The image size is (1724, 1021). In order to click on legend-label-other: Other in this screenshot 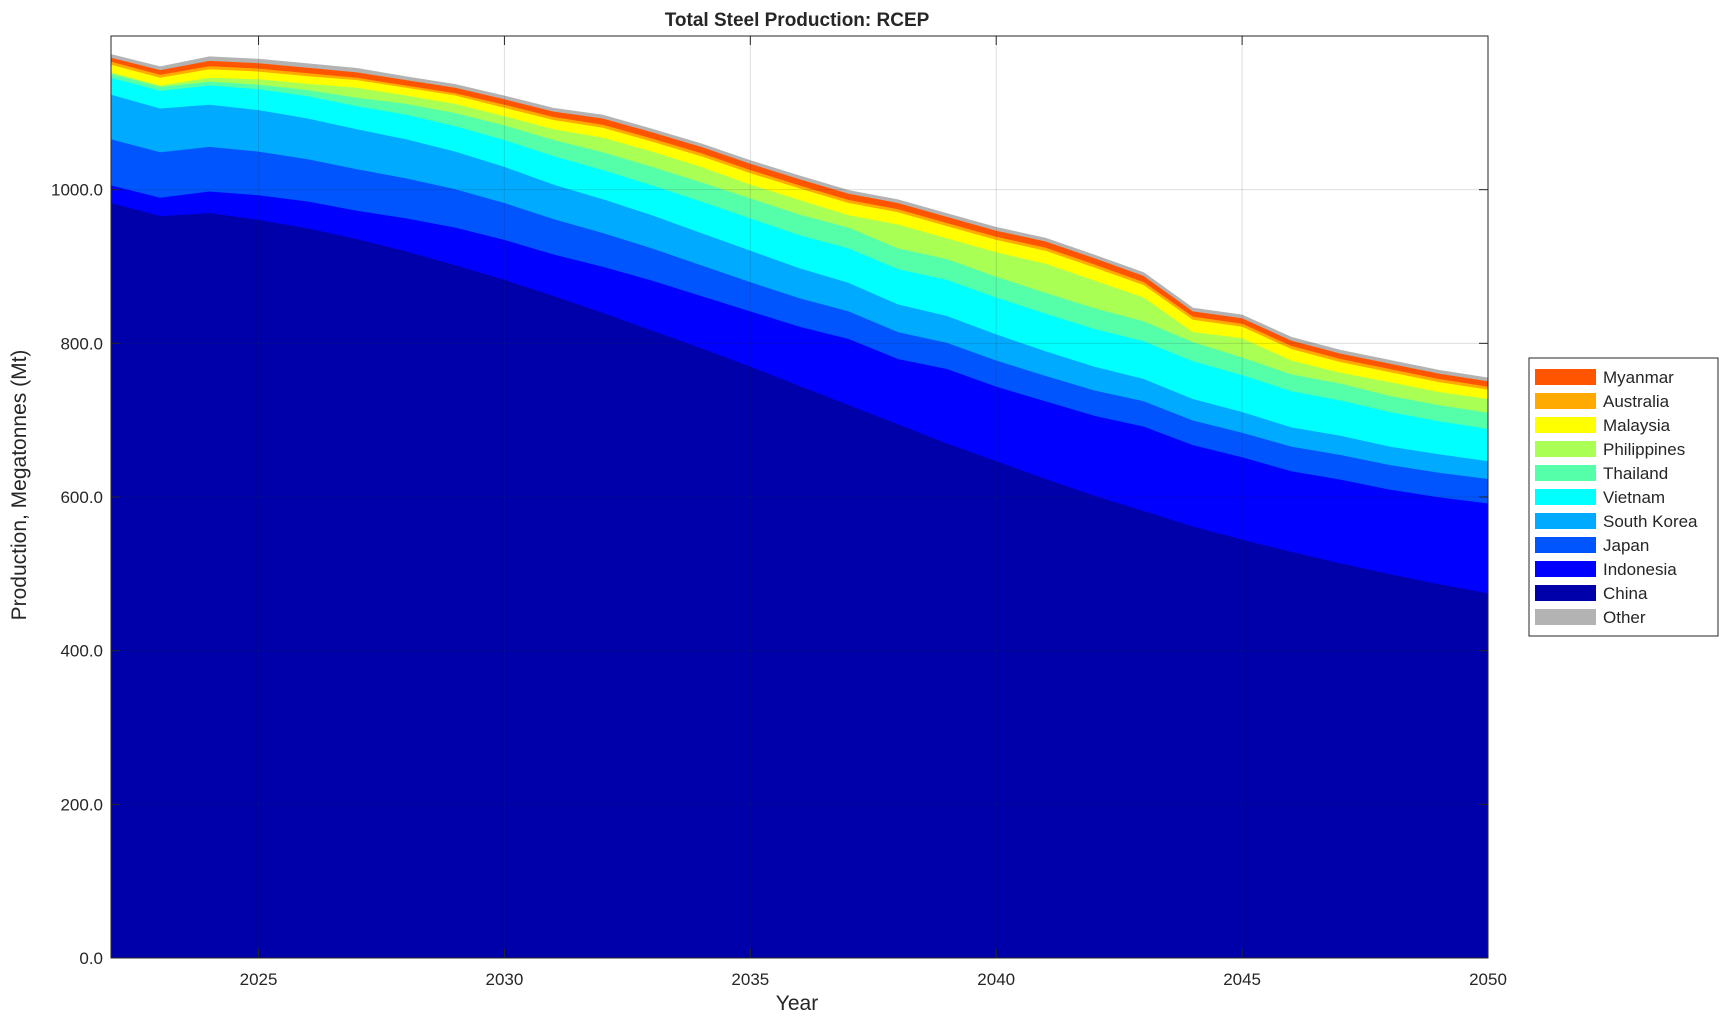, I will do `click(1624, 617)`.